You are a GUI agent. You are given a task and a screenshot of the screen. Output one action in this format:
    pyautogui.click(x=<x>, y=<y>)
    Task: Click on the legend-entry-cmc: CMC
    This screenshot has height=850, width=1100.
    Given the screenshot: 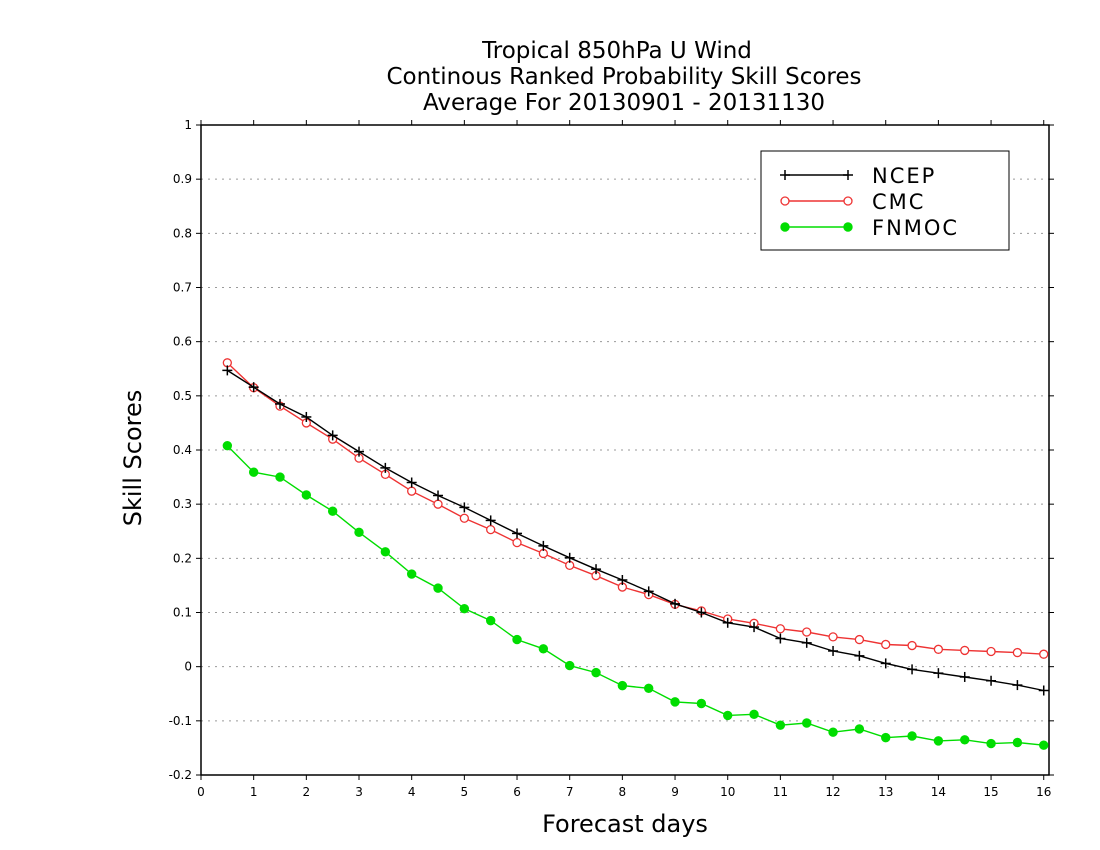 What is the action you would take?
    pyautogui.click(x=852, y=202)
    